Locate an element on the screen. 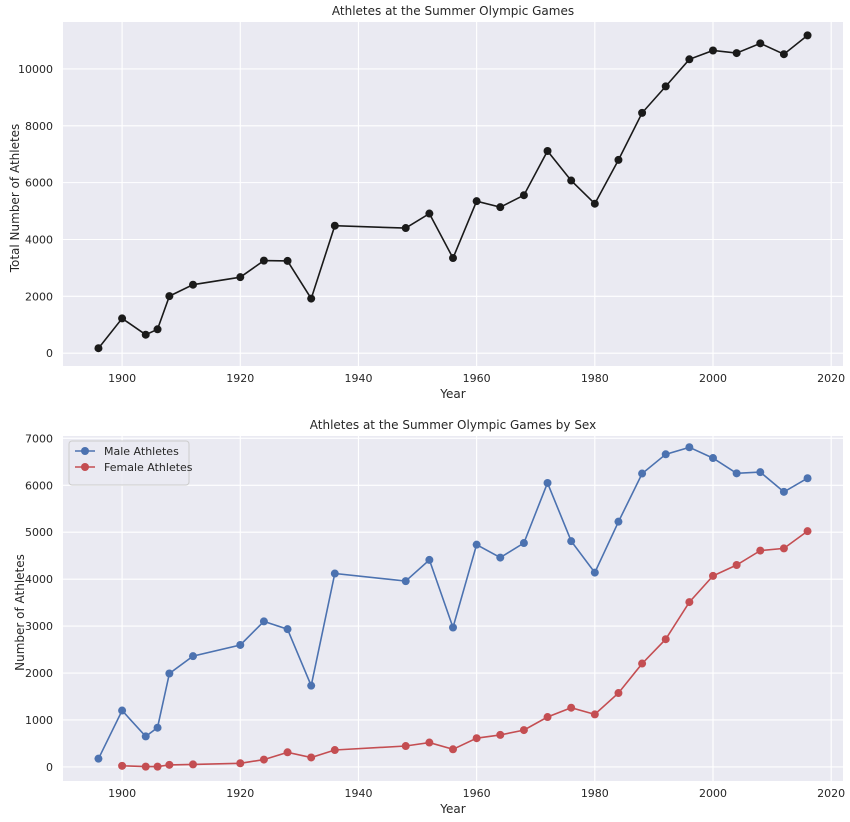 This screenshot has width=850, height=822. x-tick-label: 1920 is located at coordinates (240, 378).